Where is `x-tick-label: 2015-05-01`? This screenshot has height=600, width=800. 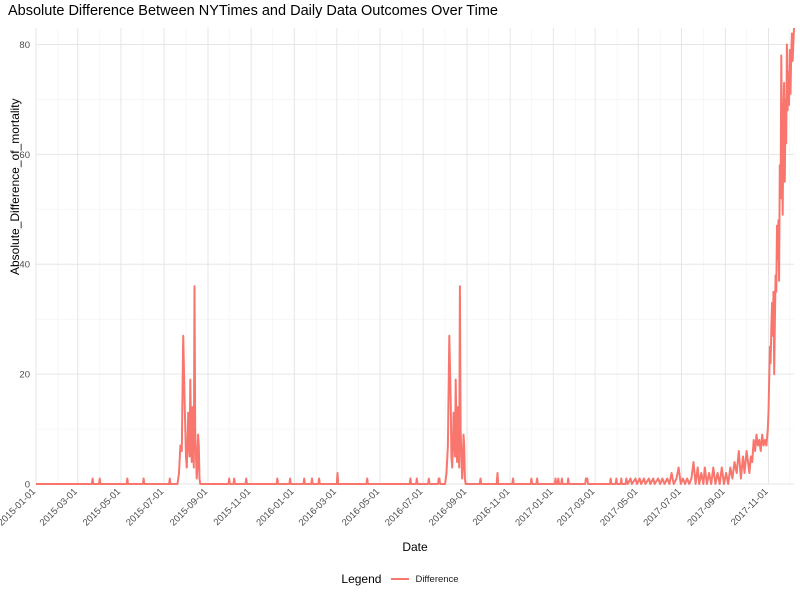
x-tick-label: 2015-05-01 is located at coordinates (102, 507).